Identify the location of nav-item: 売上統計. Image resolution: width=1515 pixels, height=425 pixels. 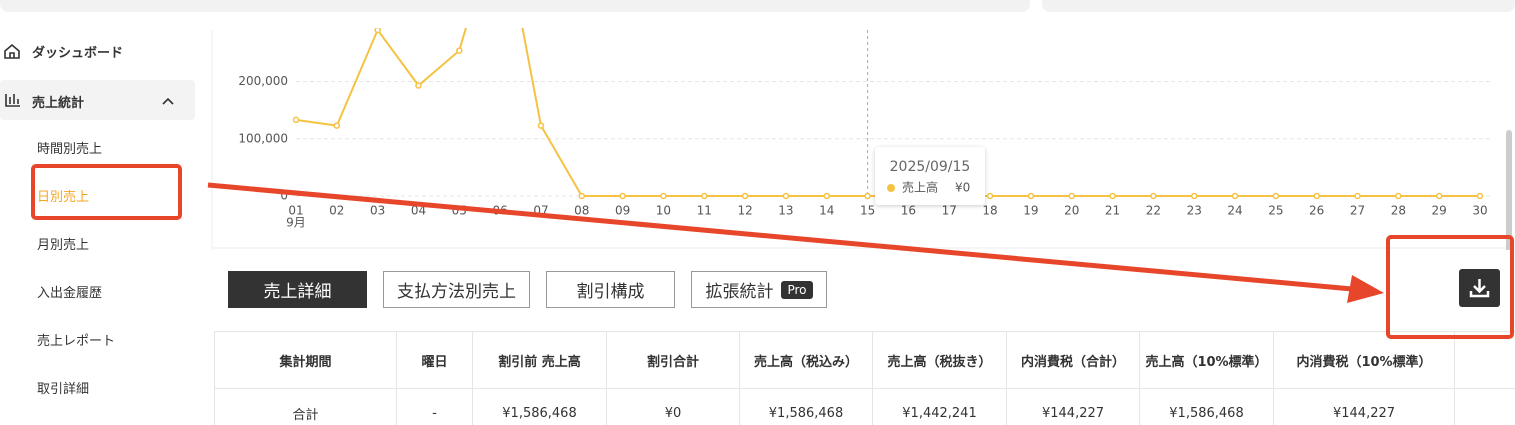
(58, 103).